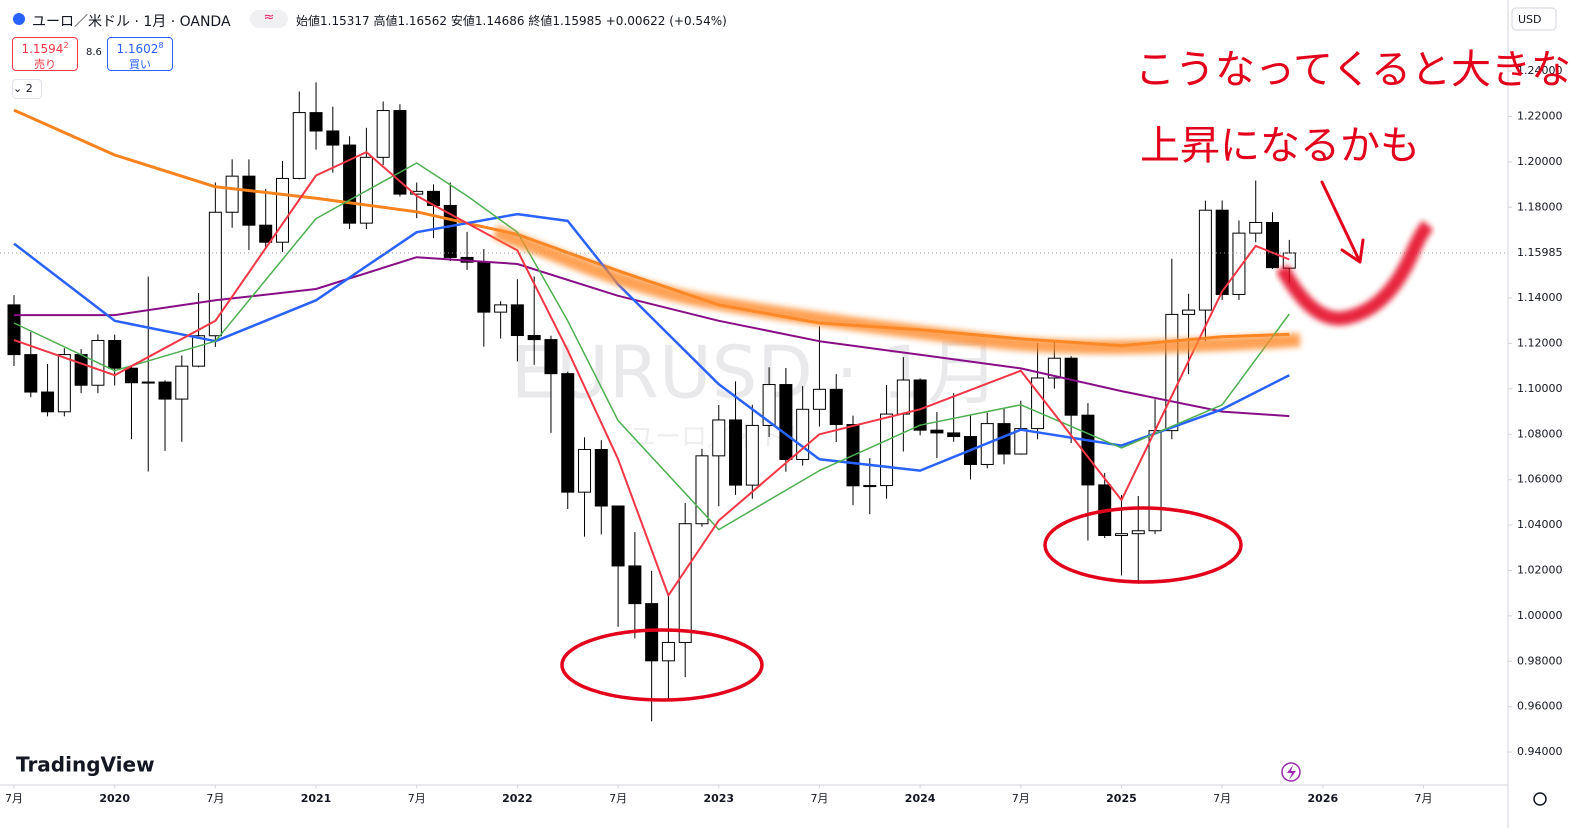 The width and height of the screenshot is (1593, 828). What do you see at coordinates (66, 45) in the screenshot?
I see `sell-price-sup: 2` at bounding box center [66, 45].